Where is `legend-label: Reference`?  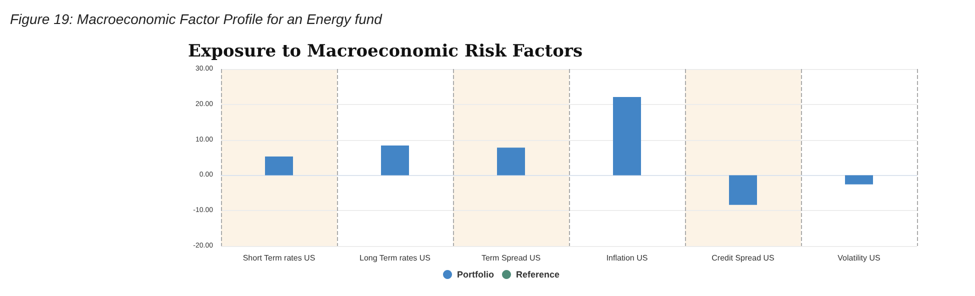
legend-label: Reference is located at coordinates (538, 275).